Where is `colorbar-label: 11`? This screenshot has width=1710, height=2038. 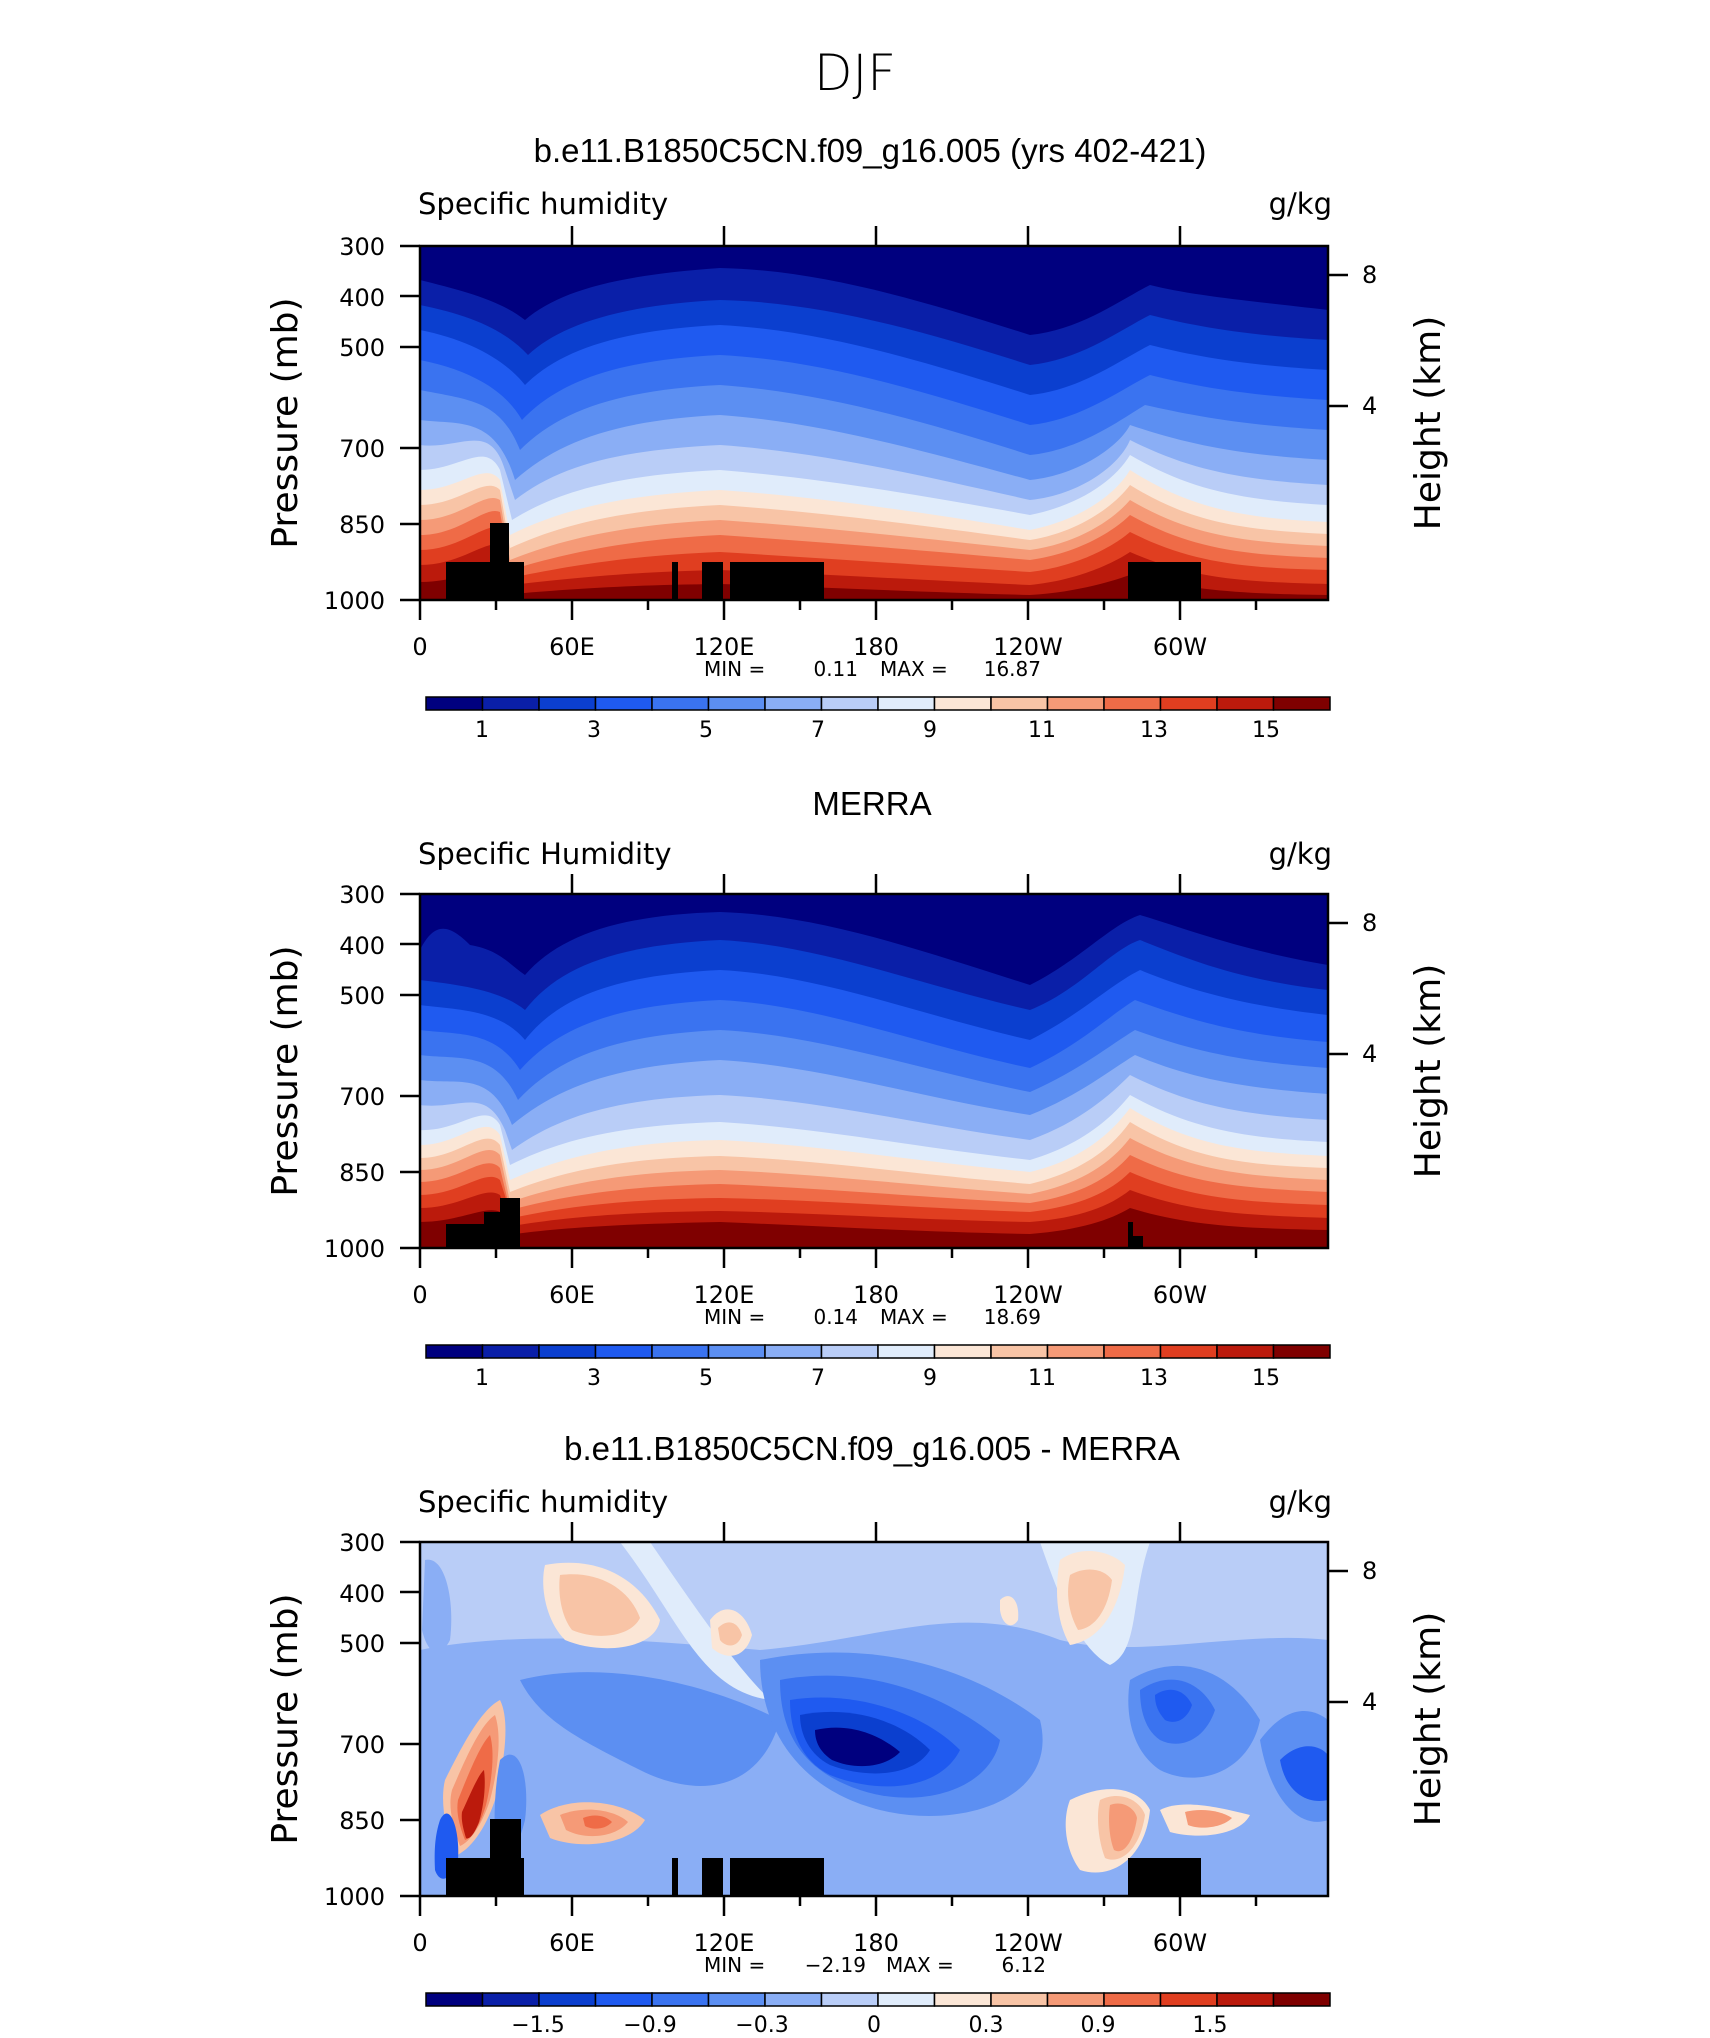 colorbar-label: 11 is located at coordinates (1042, 1378).